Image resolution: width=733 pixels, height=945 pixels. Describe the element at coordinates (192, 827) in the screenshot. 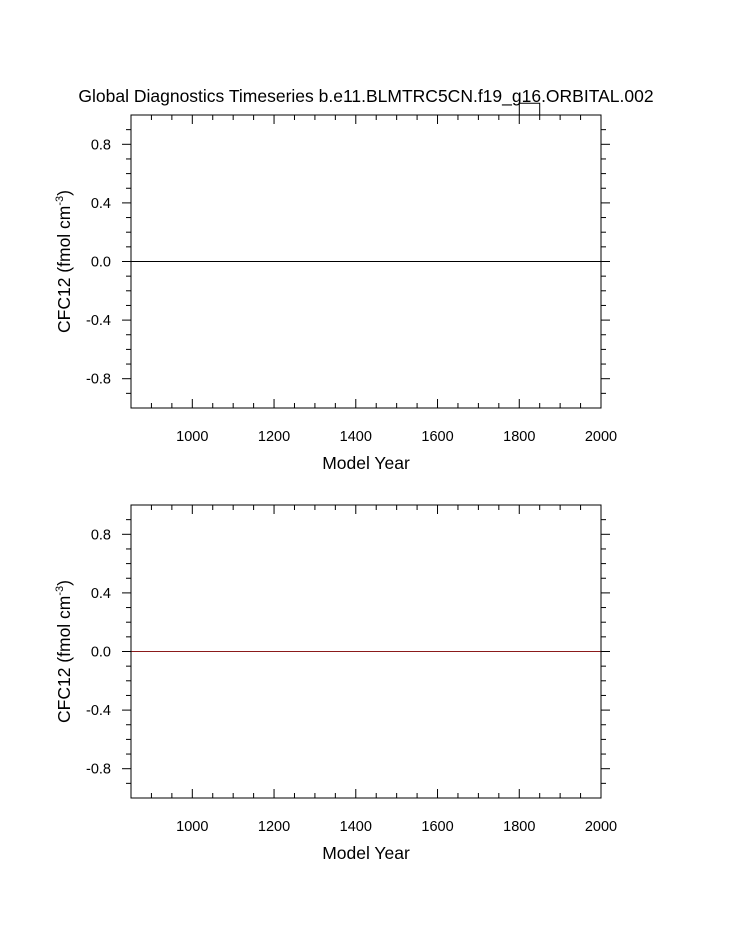

I see `bottom-x-tick-label: 1000` at that location.